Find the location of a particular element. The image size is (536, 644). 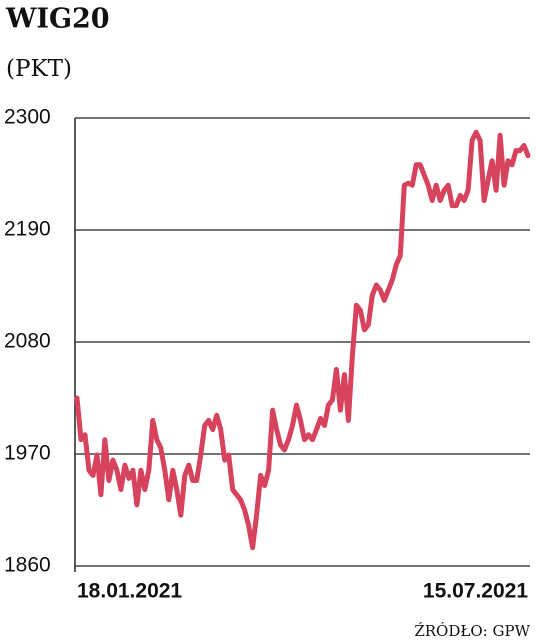

chart-subtitle: (PKT) is located at coordinates (39, 69).